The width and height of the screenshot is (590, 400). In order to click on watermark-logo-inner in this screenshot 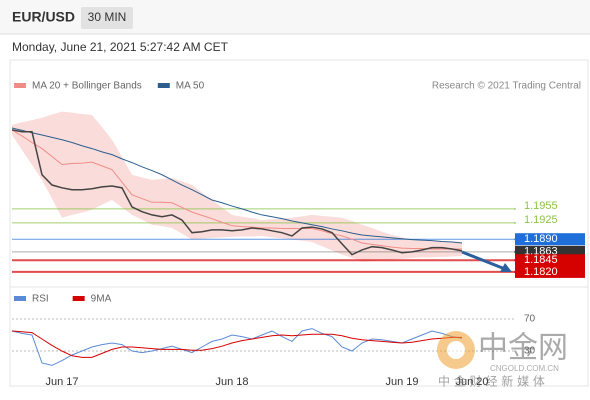, I will do `click(456, 350)`.